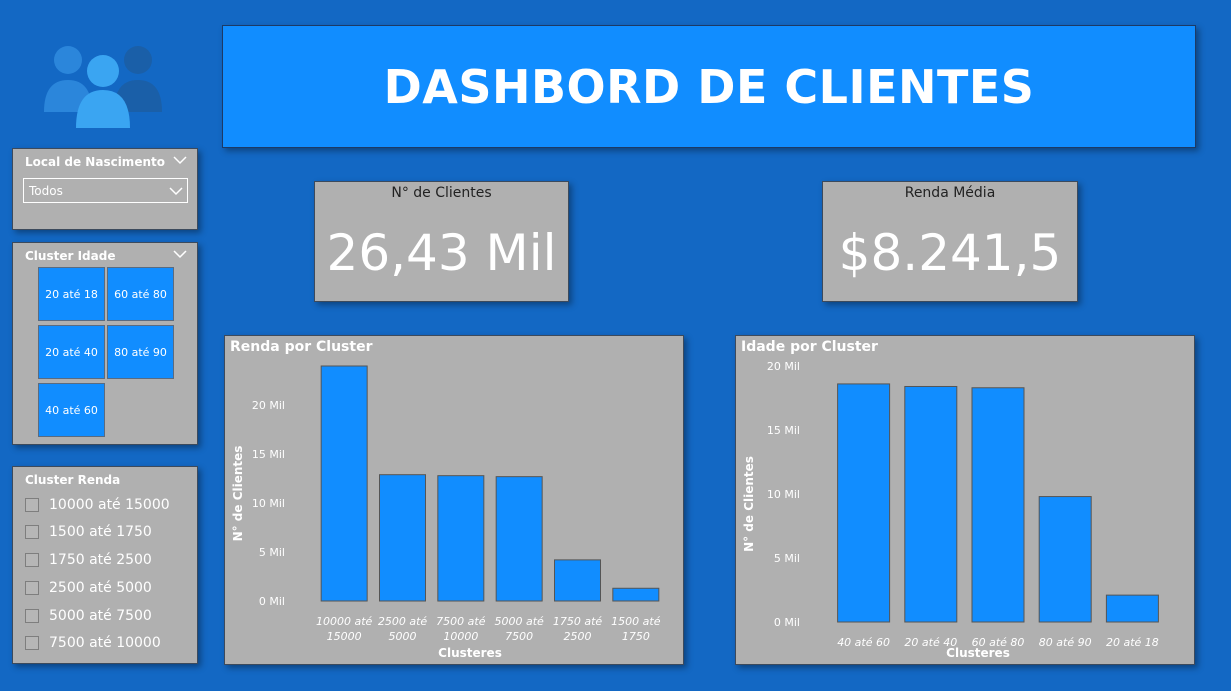 This screenshot has height=691, width=1231. I want to click on tile-idade: 80 até 90, so click(140, 352).